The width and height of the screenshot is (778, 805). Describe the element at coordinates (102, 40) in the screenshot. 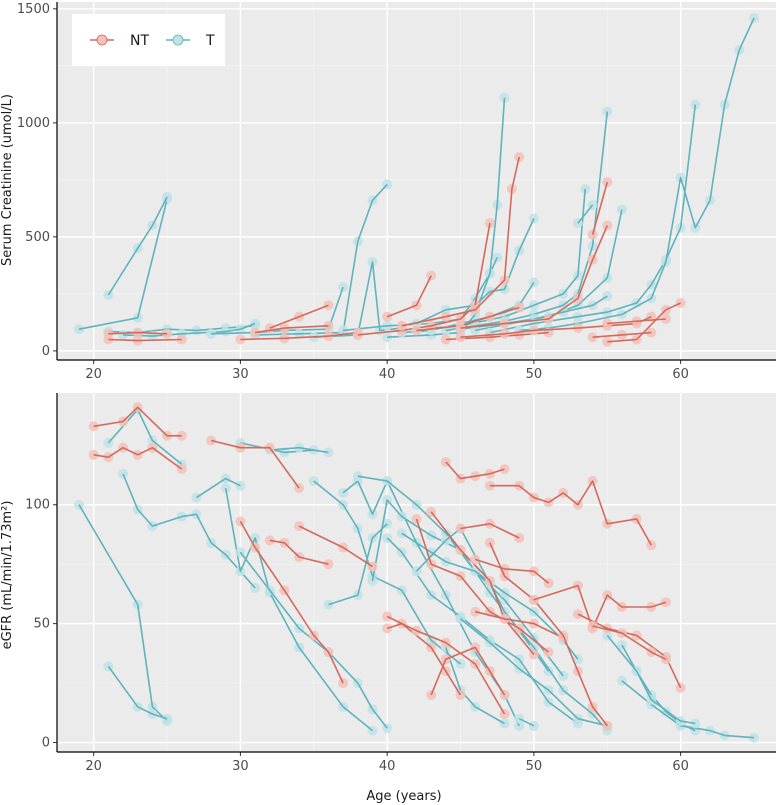

I see `legend-key-nt` at that location.